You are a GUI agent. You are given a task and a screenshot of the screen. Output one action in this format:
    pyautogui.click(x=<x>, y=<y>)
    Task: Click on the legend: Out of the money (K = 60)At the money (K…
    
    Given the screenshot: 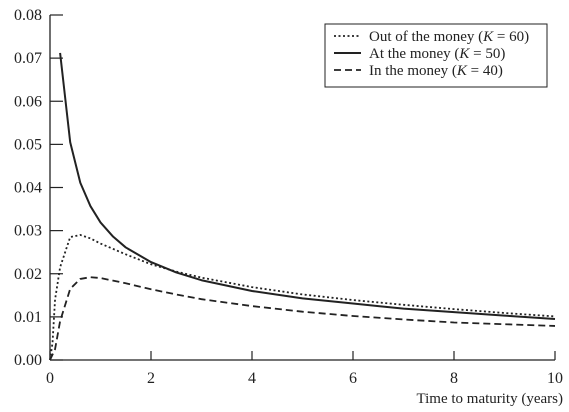 What is the action you would take?
    pyautogui.click(x=436, y=55)
    